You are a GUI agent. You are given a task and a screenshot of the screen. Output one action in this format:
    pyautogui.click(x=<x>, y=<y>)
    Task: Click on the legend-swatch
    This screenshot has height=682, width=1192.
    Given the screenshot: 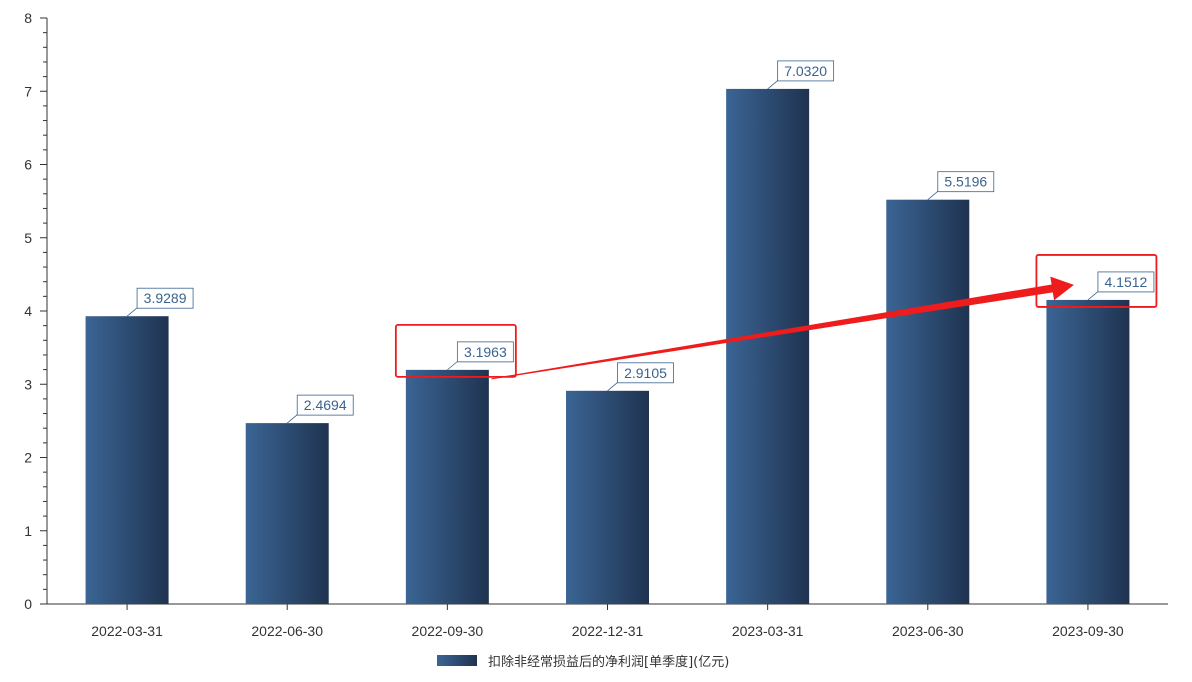 What is the action you would take?
    pyautogui.click(x=457, y=660)
    